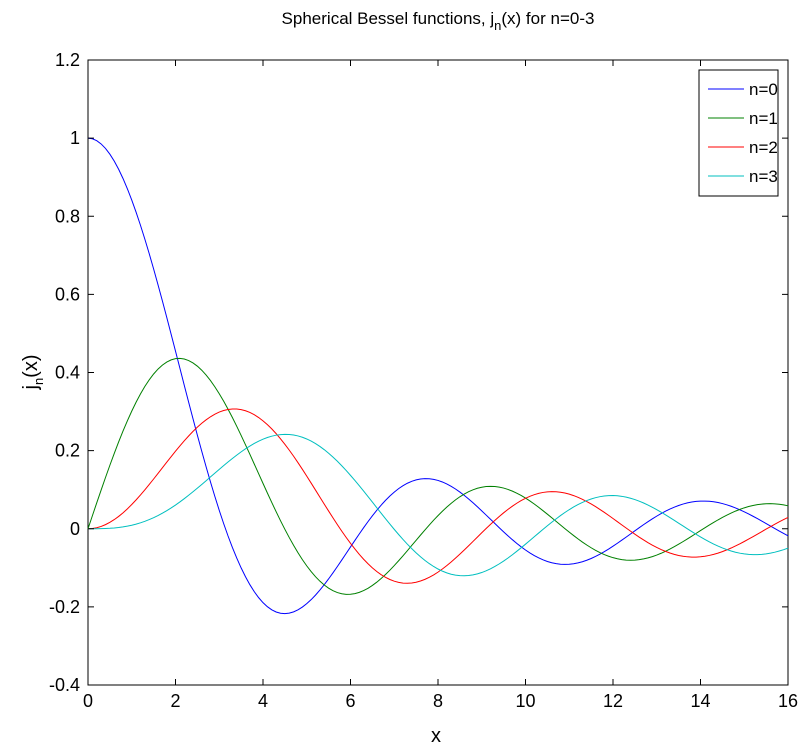 The height and width of the screenshot is (752, 807). I want to click on legend-label-n0: n=0, so click(763, 89).